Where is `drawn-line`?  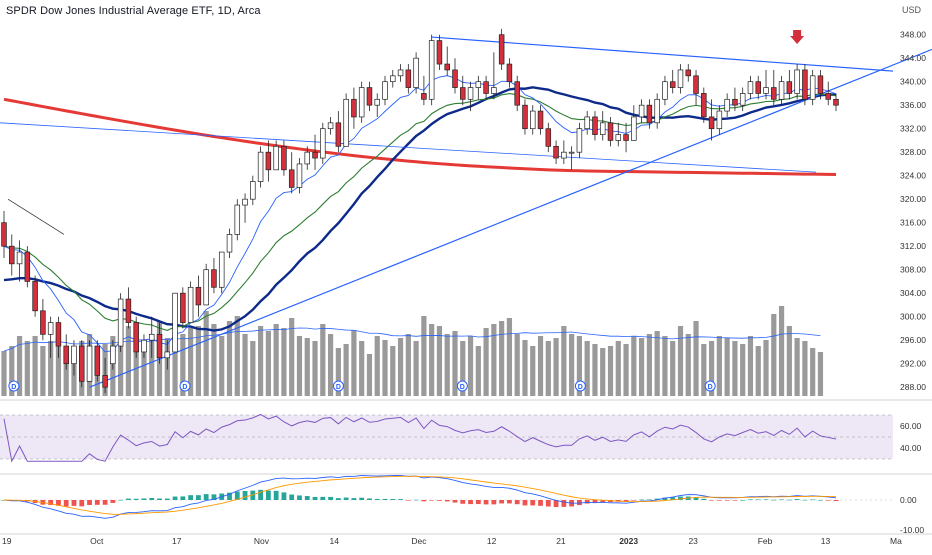 drawn-line is located at coordinates (36, 216).